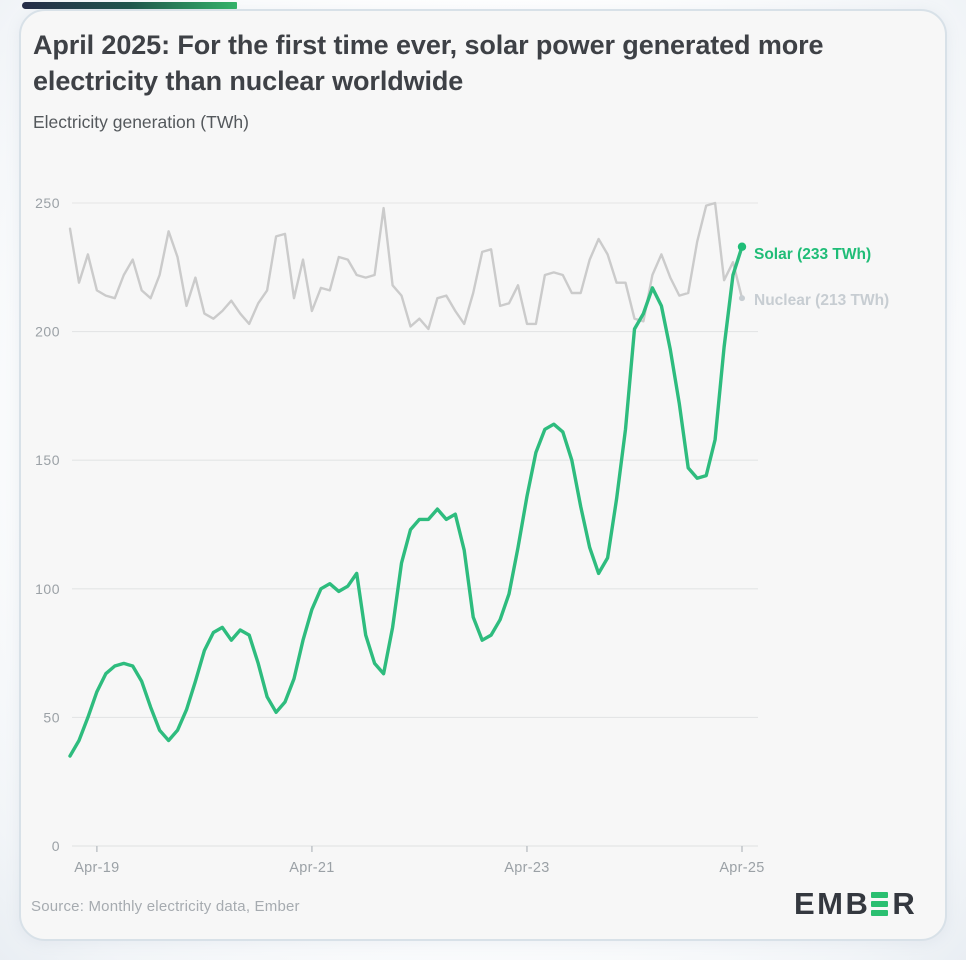  What do you see at coordinates (821, 300) in the screenshot?
I see `legend-nuclear-label: Nuclear (213 TWh)` at bounding box center [821, 300].